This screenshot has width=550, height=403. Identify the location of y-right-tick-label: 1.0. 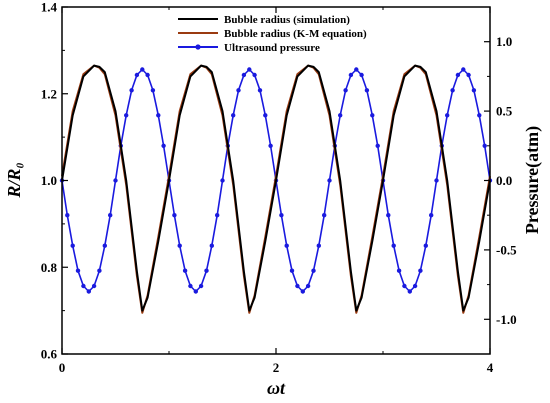
(504, 41).